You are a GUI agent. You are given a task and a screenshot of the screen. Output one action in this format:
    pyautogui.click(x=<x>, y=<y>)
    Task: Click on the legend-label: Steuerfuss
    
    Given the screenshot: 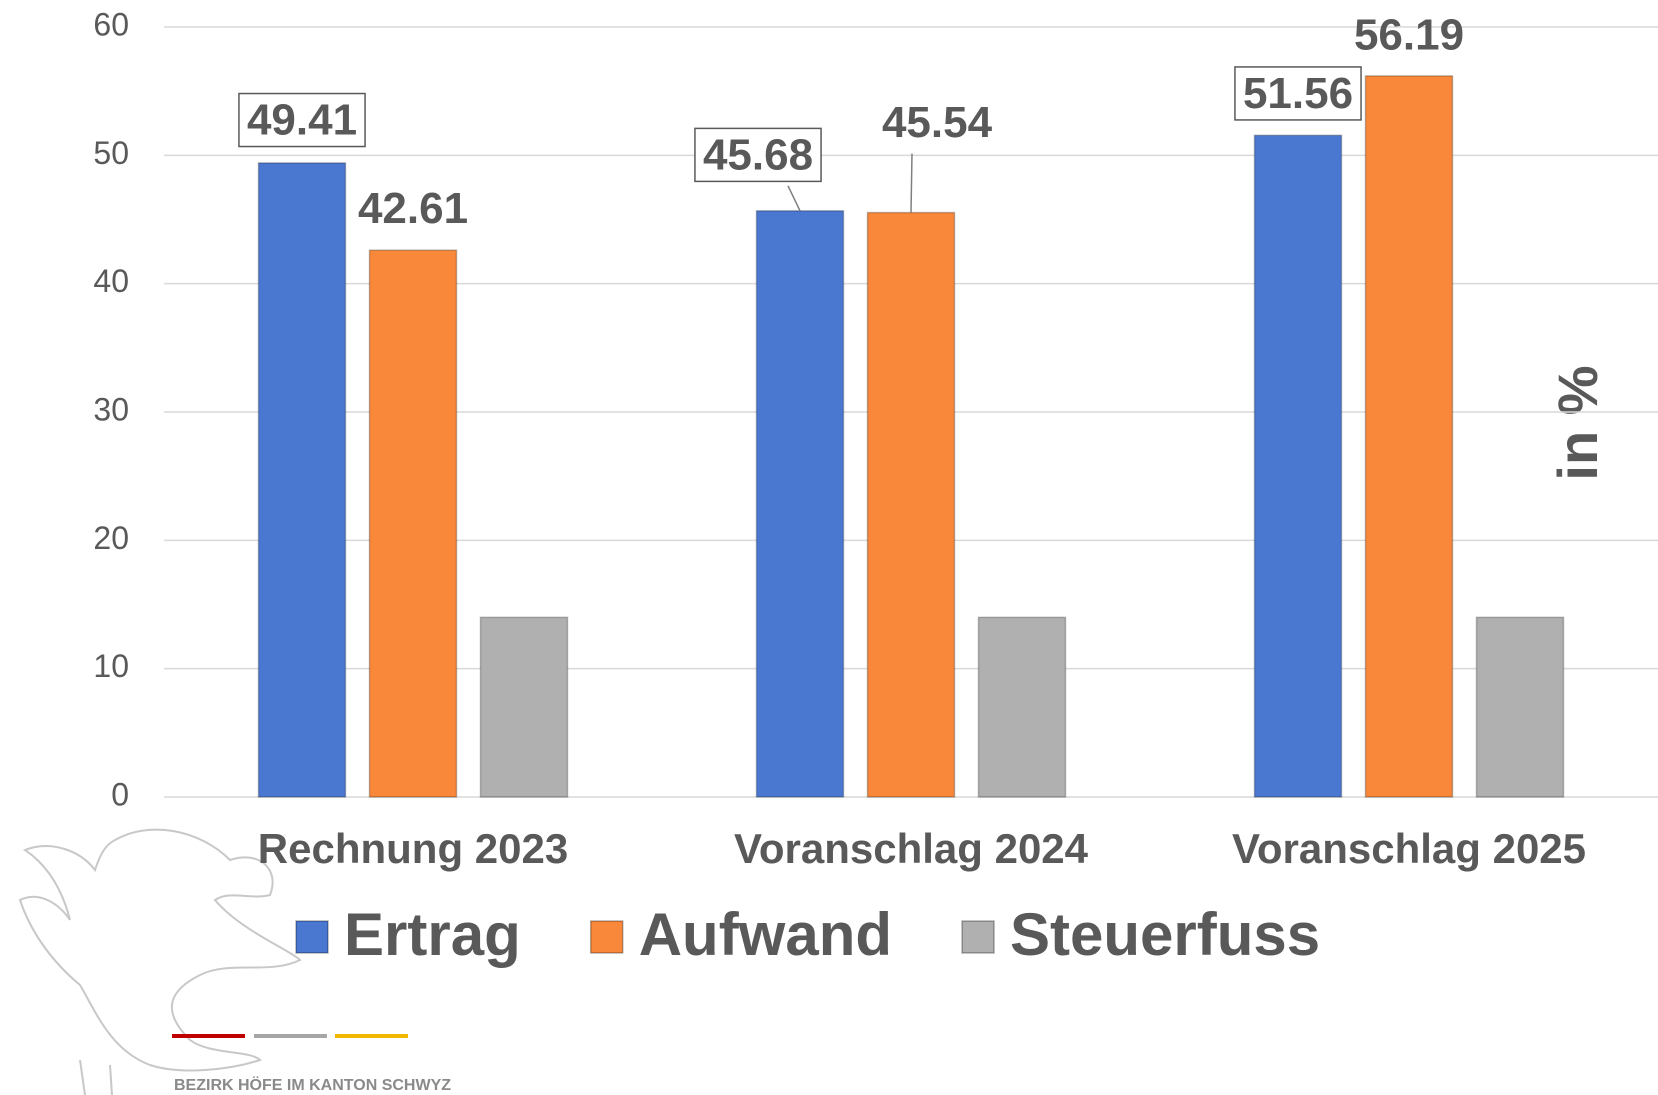 What is the action you would take?
    pyautogui.click(x=1165, y=934)
    